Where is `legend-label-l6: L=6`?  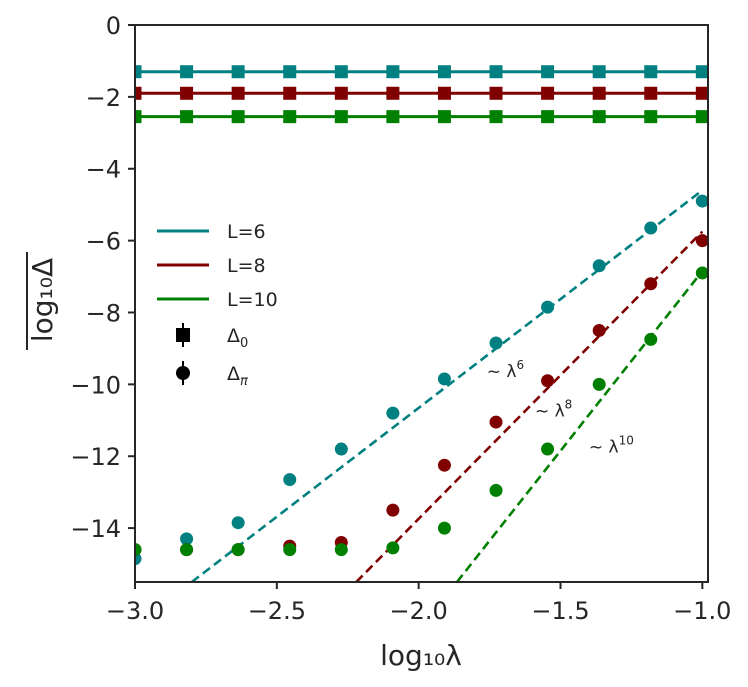 legend-label-l6: L=6 is located at coordinates (246, 232).